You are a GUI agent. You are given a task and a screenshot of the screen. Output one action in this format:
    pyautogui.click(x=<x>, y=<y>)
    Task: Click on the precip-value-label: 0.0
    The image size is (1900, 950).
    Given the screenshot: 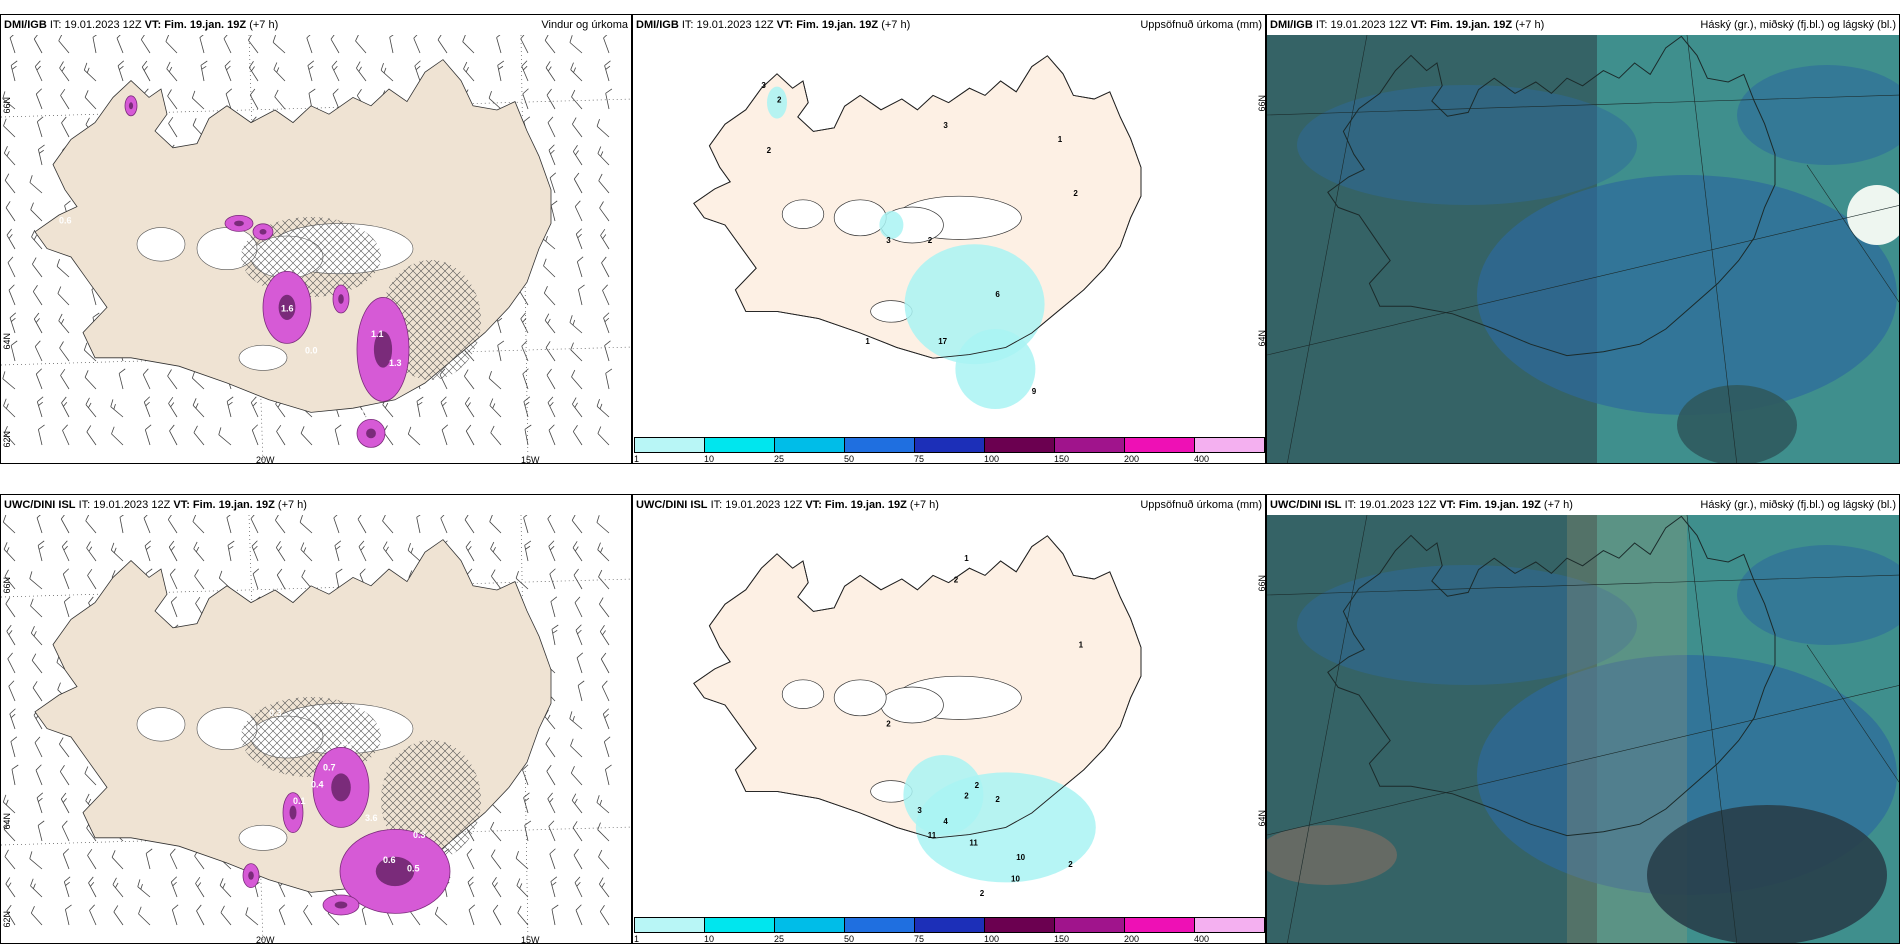 What is the action you would take?
    pyautogui.click(x=311, y=351)
    